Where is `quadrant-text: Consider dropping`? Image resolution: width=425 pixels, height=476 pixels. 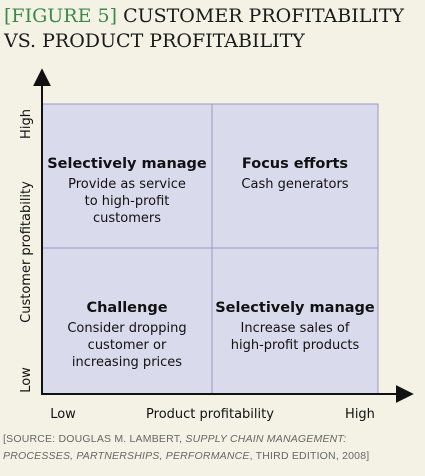
quadrant-text: Consider dropping is located at coordinates (126, 328).